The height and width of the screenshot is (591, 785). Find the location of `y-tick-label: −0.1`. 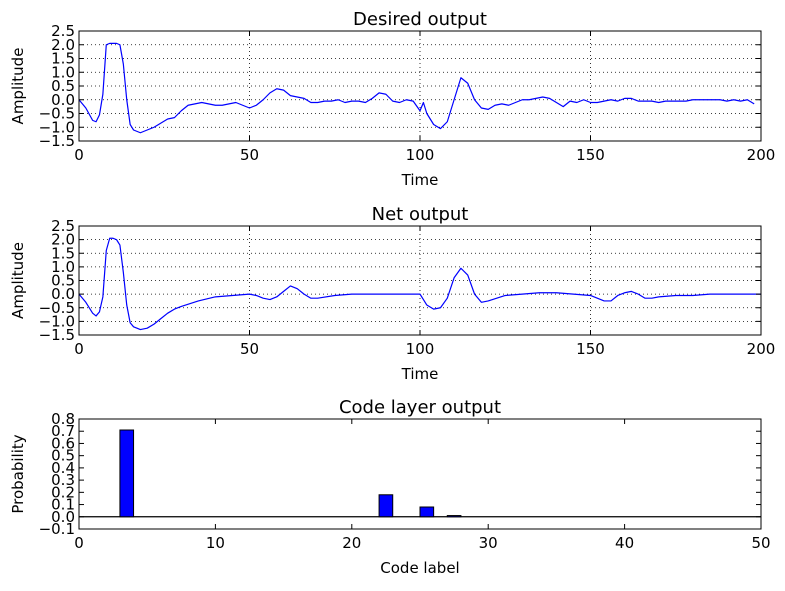

y-tick-label: −0.1 is located at coordinates (57, 529).